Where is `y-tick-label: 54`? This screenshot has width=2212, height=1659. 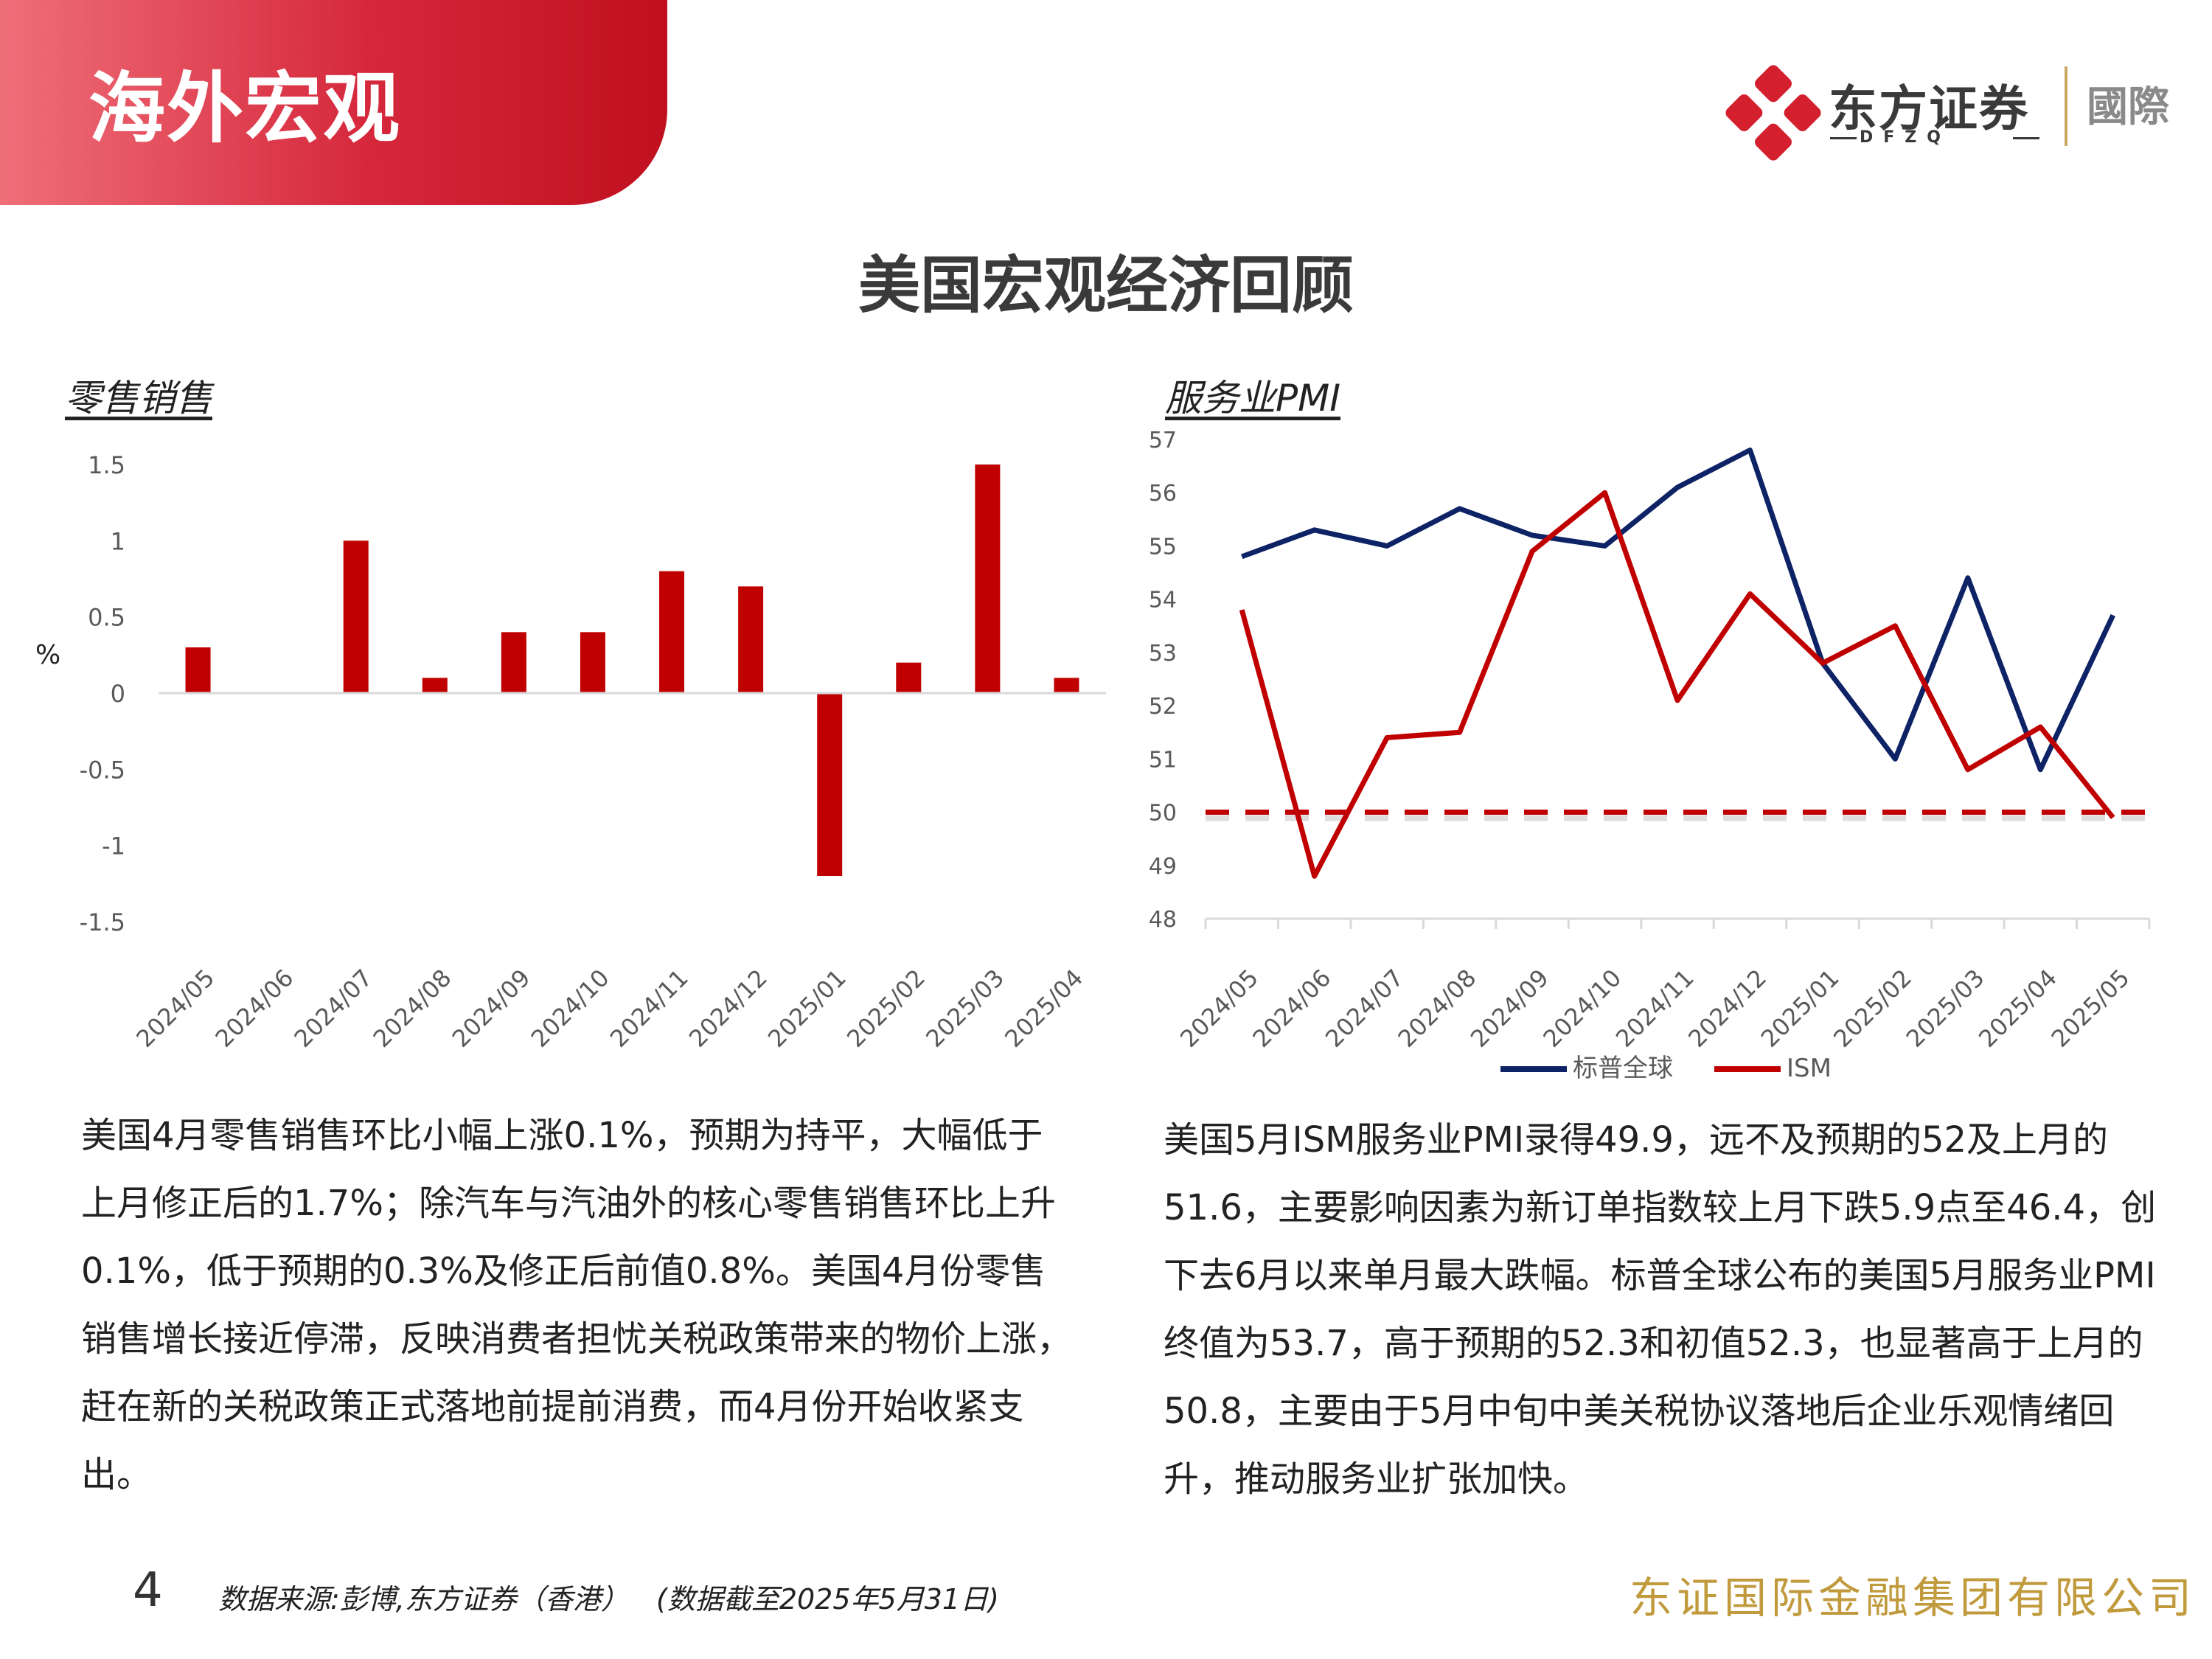
y-tick-label: 54 is located at coordinates (1163, 600).